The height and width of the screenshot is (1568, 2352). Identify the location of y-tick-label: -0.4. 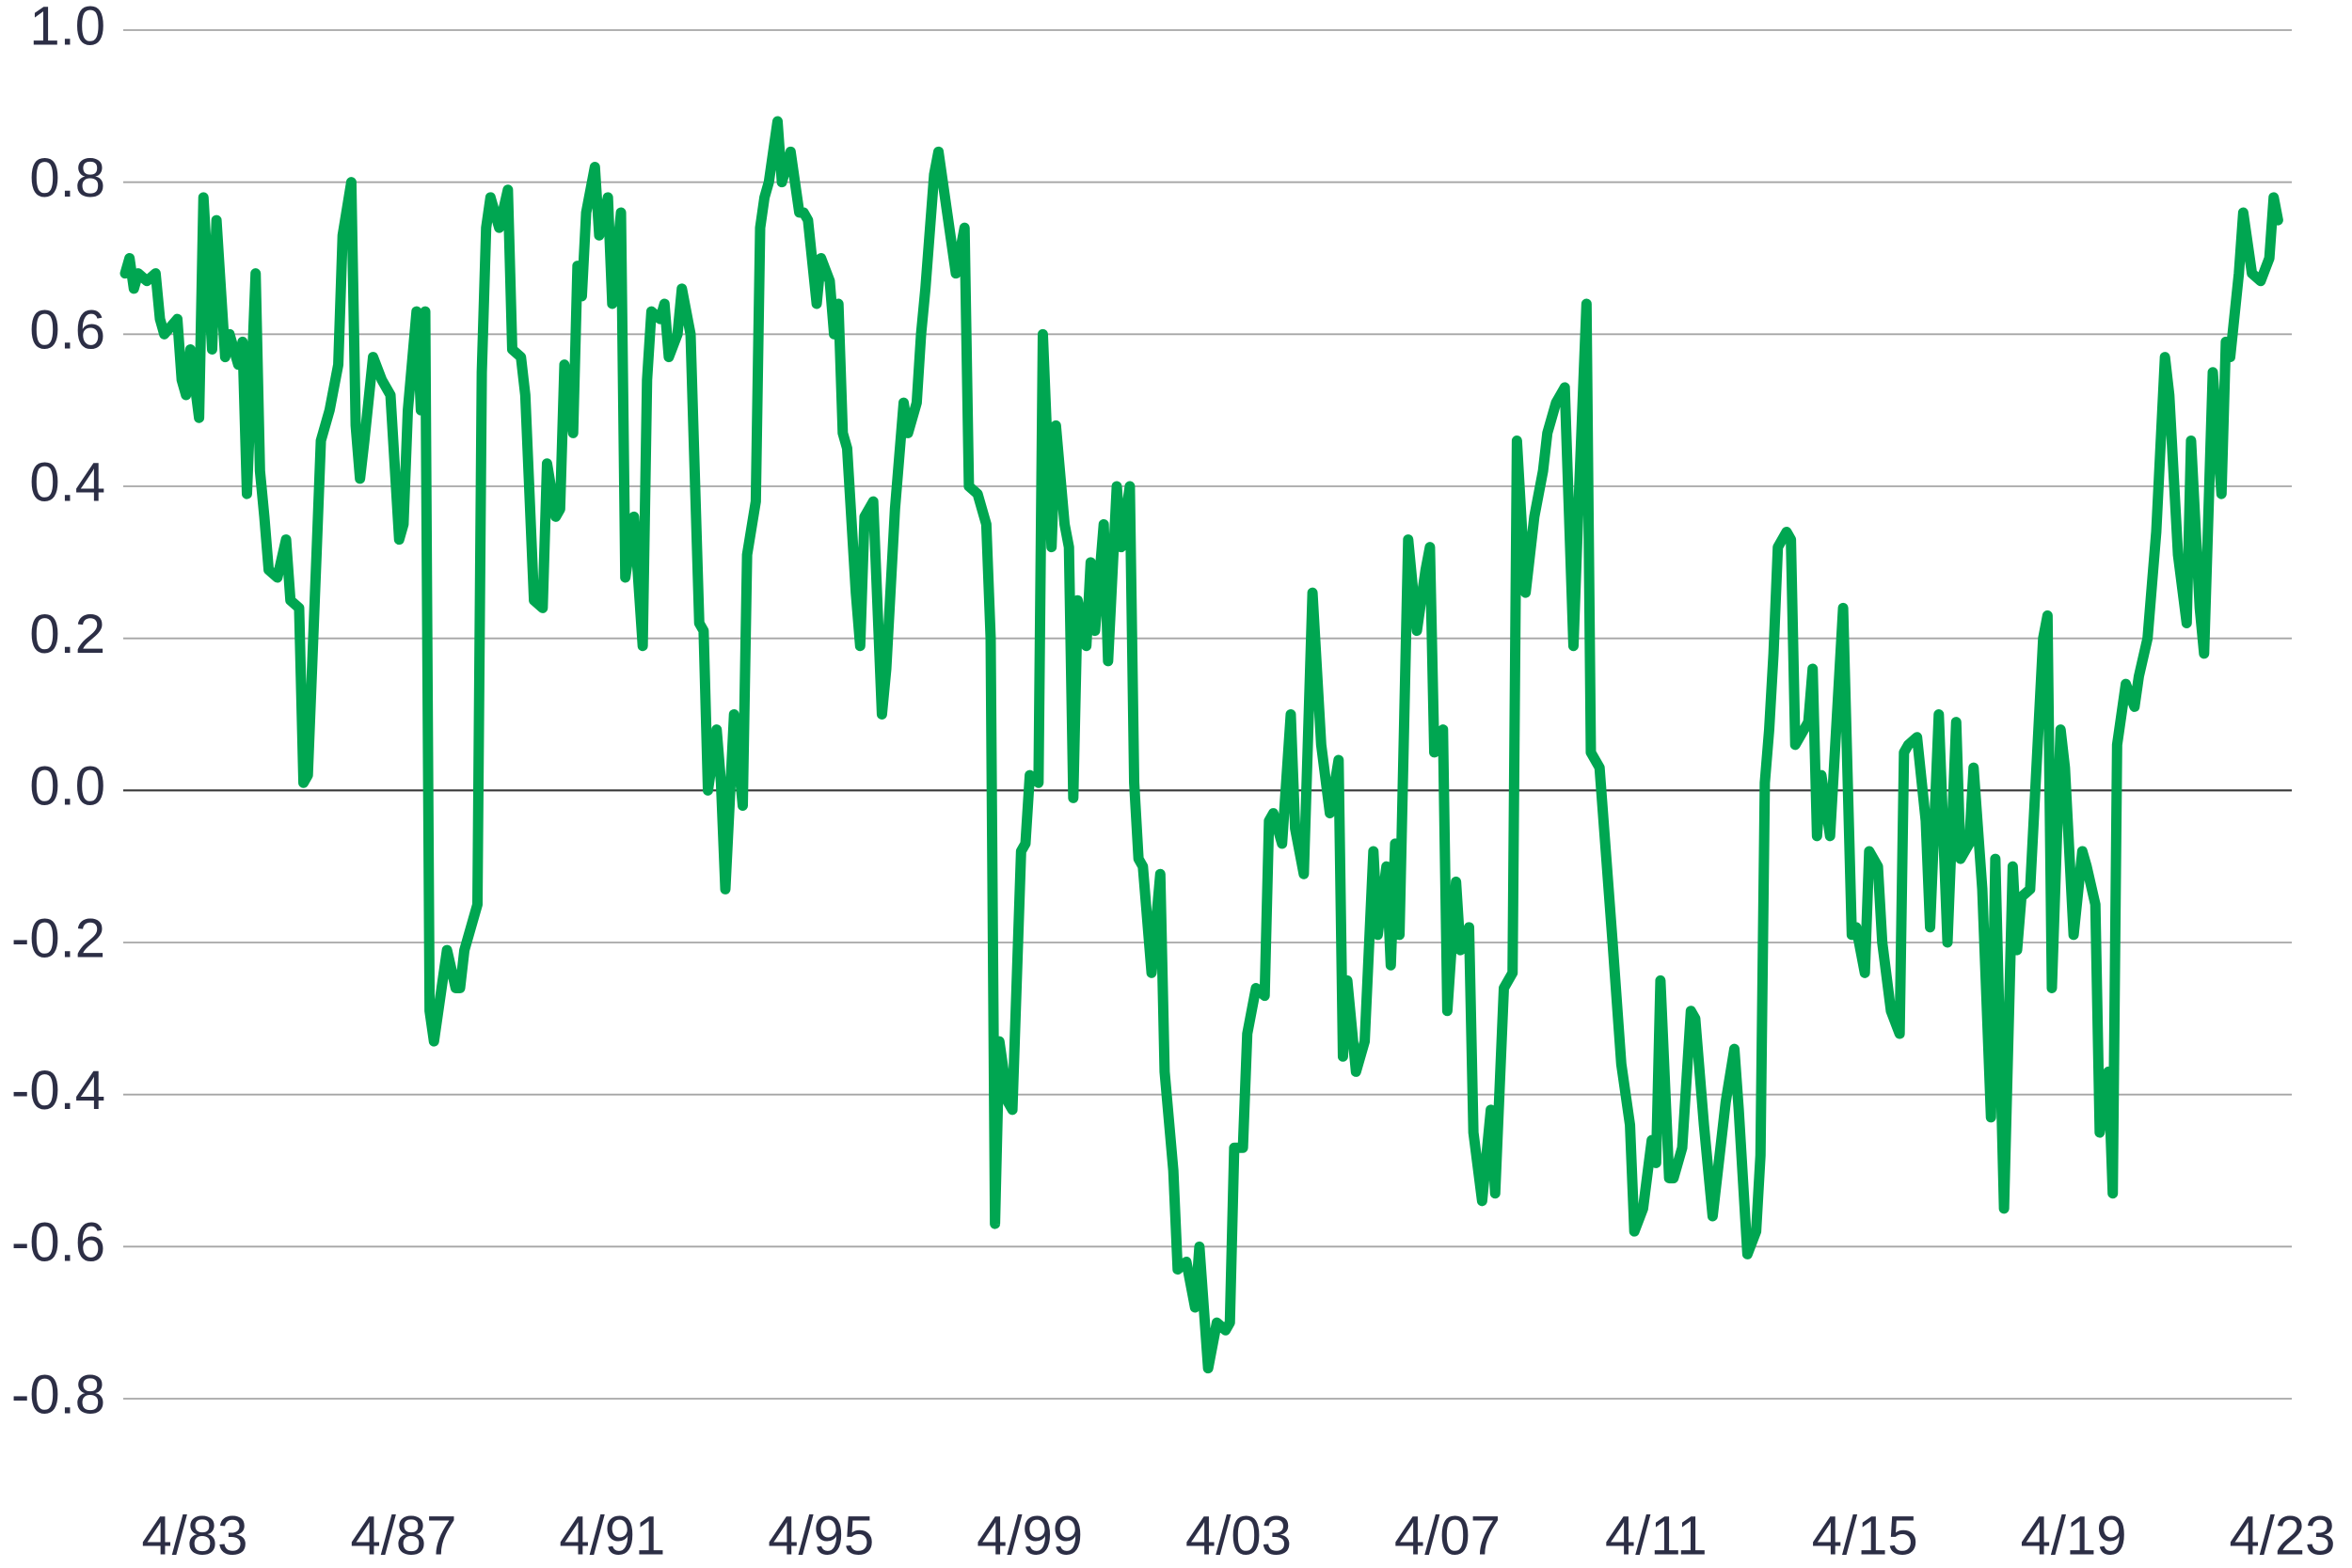
(58, 1090).